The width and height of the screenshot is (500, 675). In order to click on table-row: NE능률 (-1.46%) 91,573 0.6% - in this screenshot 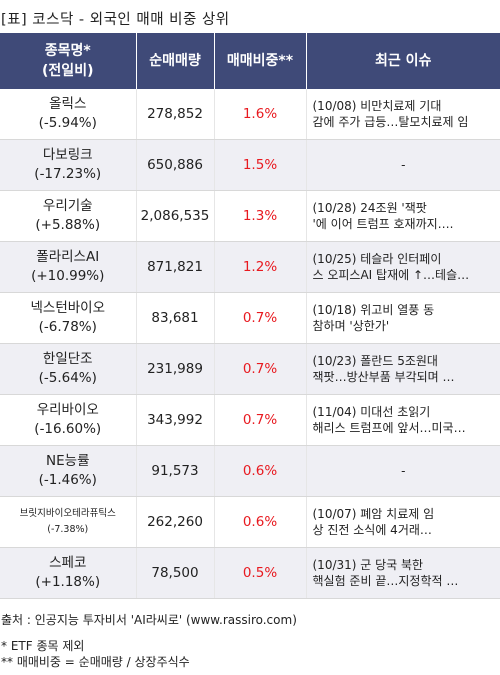, I will do `click(250, 471)`.